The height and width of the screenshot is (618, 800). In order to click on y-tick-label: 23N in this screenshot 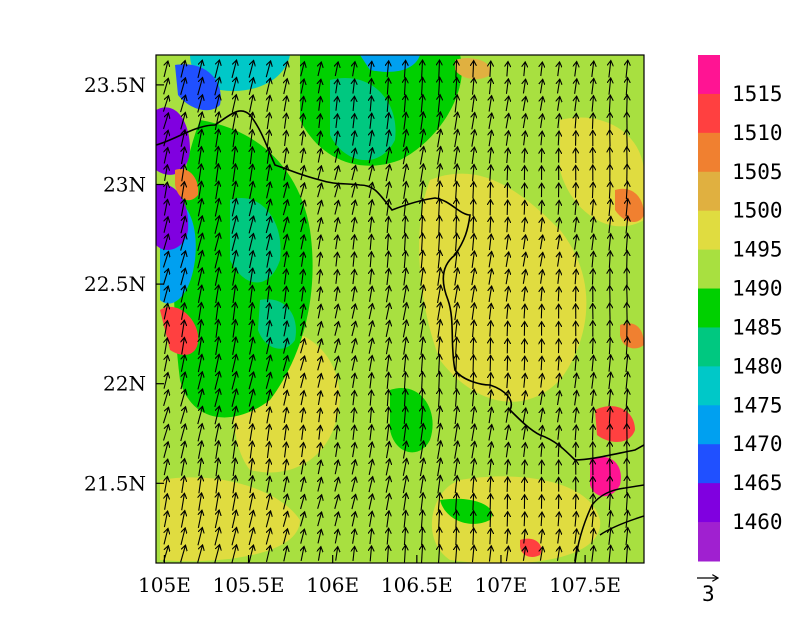, I will do `click(124, 184)`.